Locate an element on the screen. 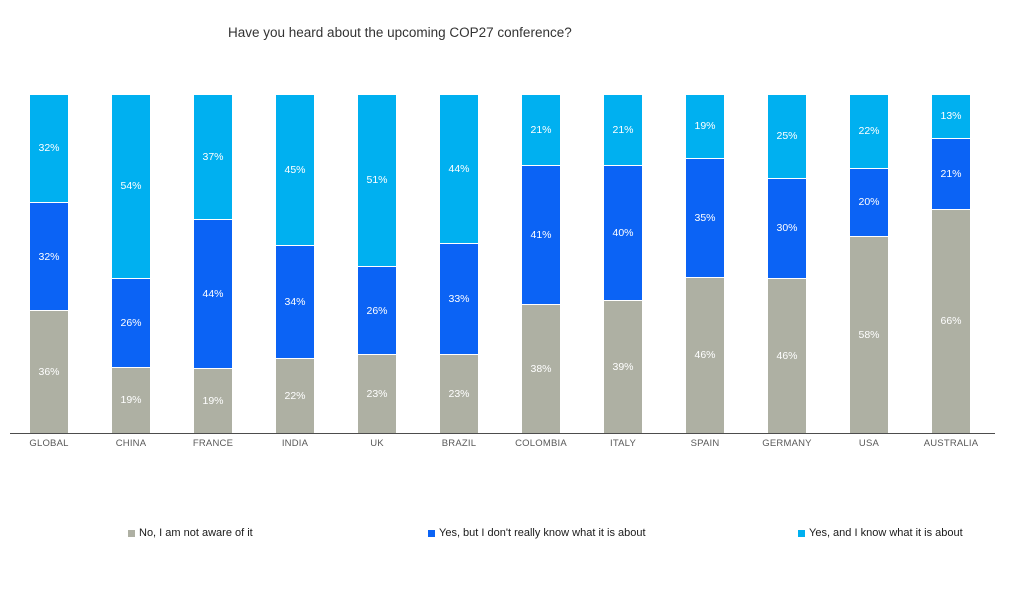  bar-segment: 37% is located at coordinates (213, 158).